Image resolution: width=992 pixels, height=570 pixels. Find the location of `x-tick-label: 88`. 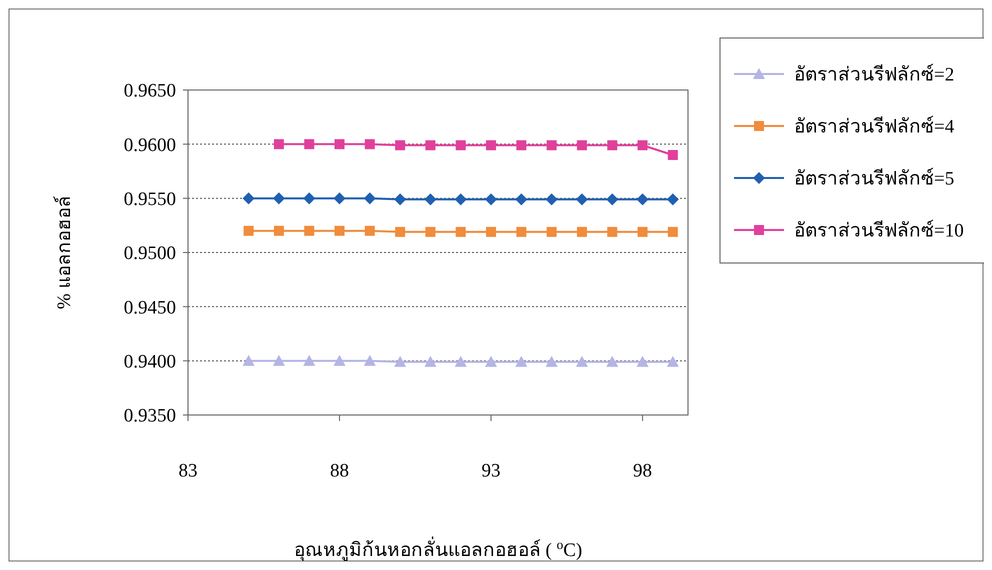

x-tick-label: 88 is located at coordinates (340, 471).